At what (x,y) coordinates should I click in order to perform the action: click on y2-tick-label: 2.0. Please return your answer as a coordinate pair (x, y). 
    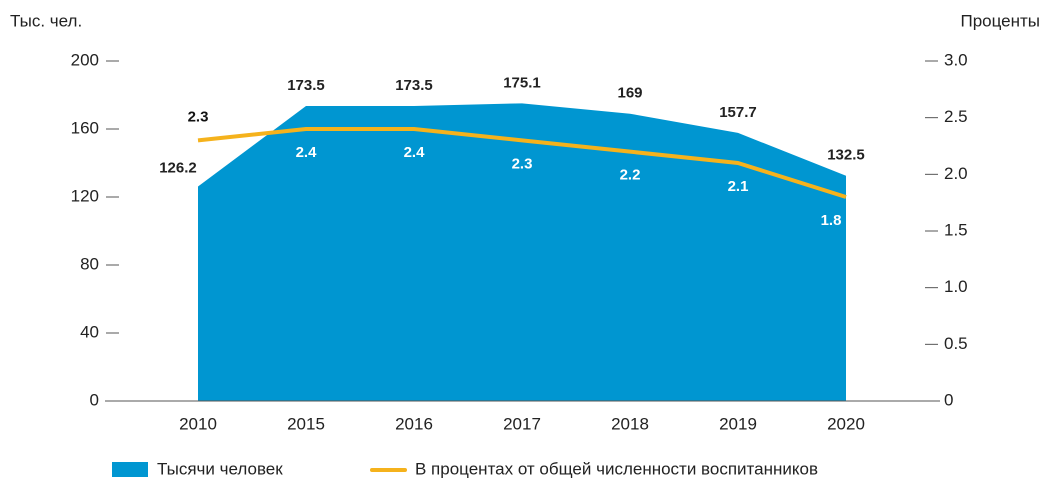
    Looking at the image, I should click on (956, 173).